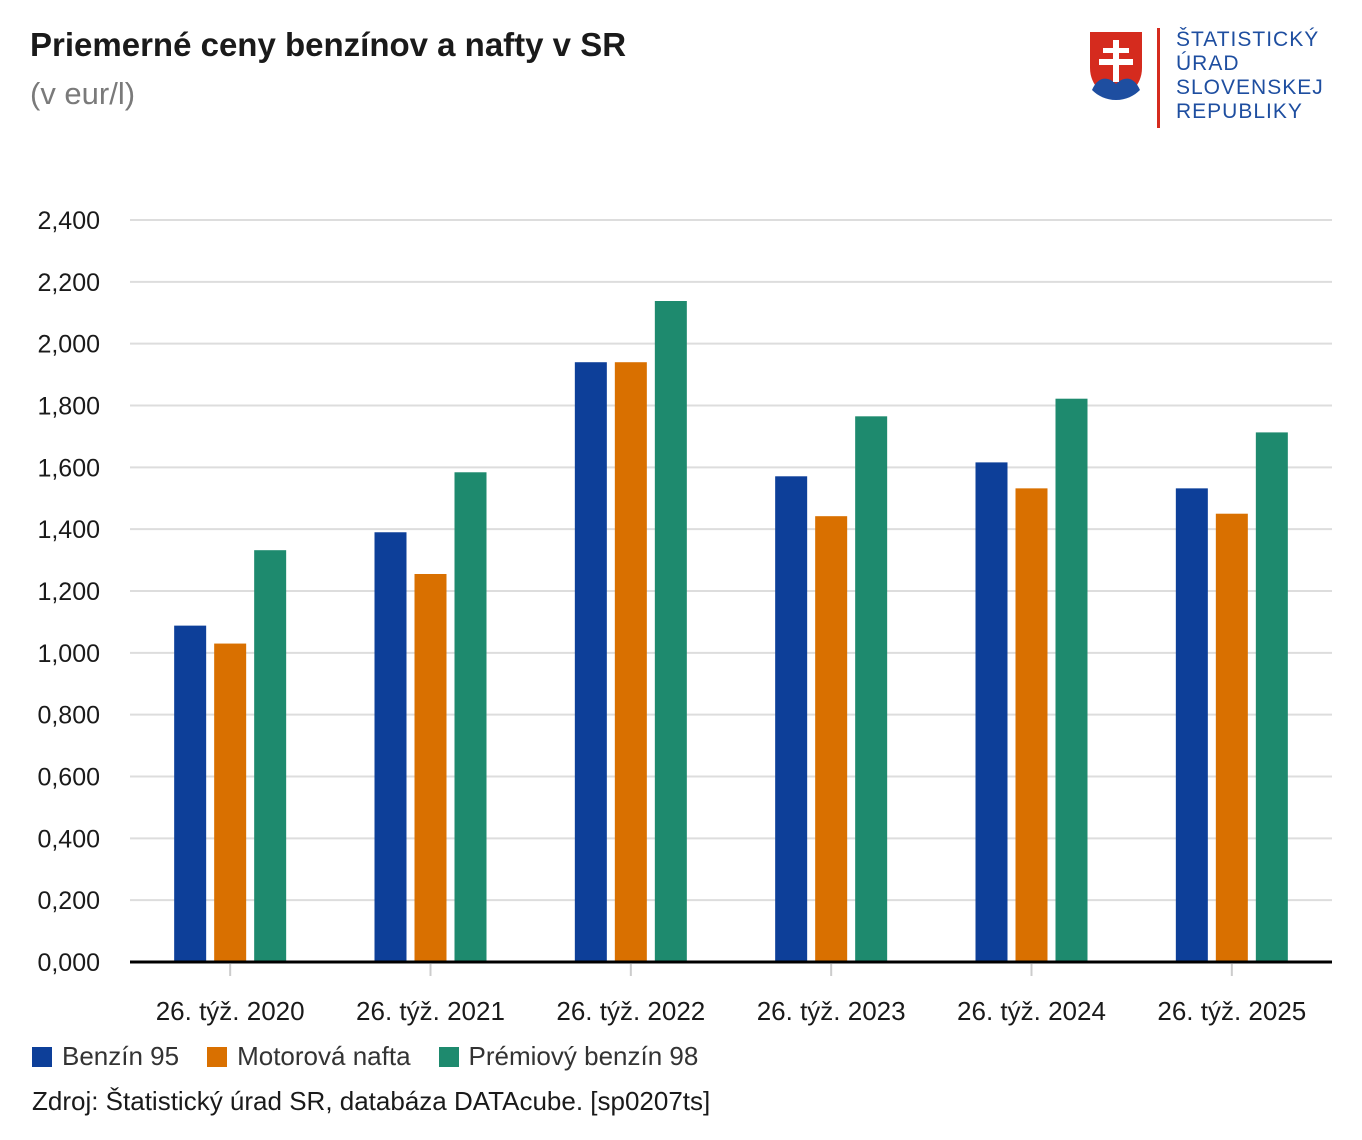  What do you see at coordinates (68, 901) in the screenshot?
I see `y-tick-label: 0,200` at bounding box center [68, 901].